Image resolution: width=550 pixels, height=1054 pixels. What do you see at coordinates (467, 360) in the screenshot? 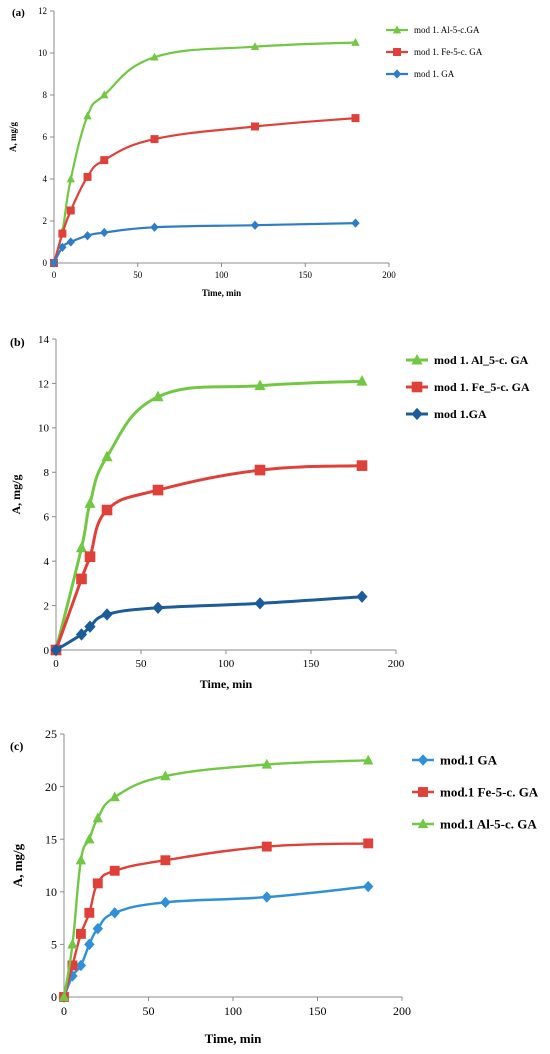
I see `legend-entry: mod 1. Al_5-c. GA` at bounding box center [467, 360].